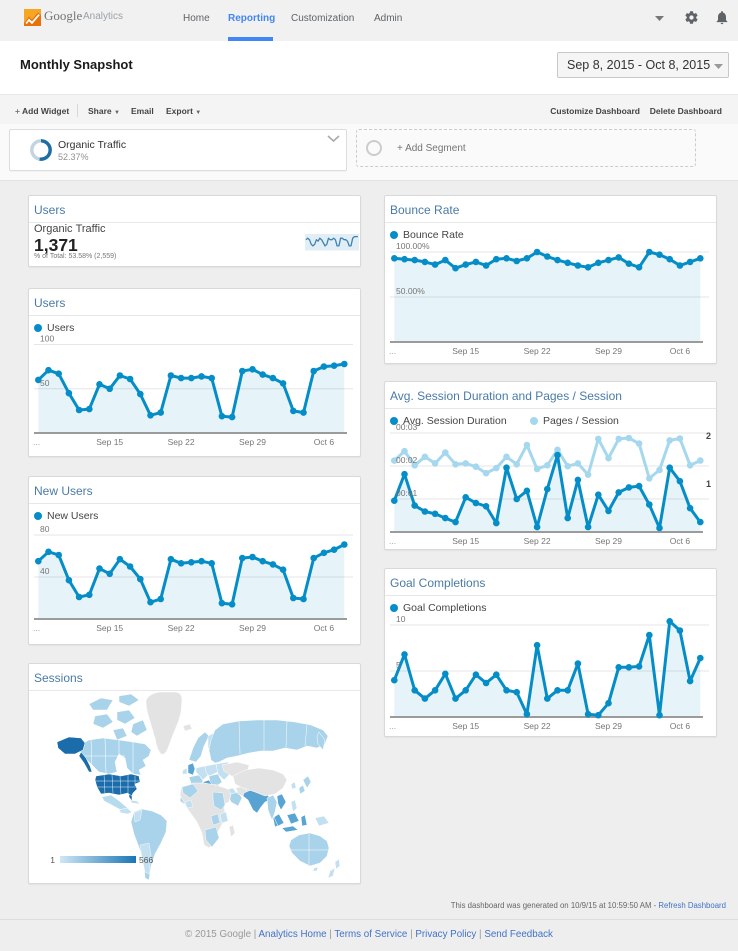 The height and width of the screenshot is (951, 738). Describe the element at coordinates (45, 529) in the screenshot. I see `svg-text: 80` at that location.